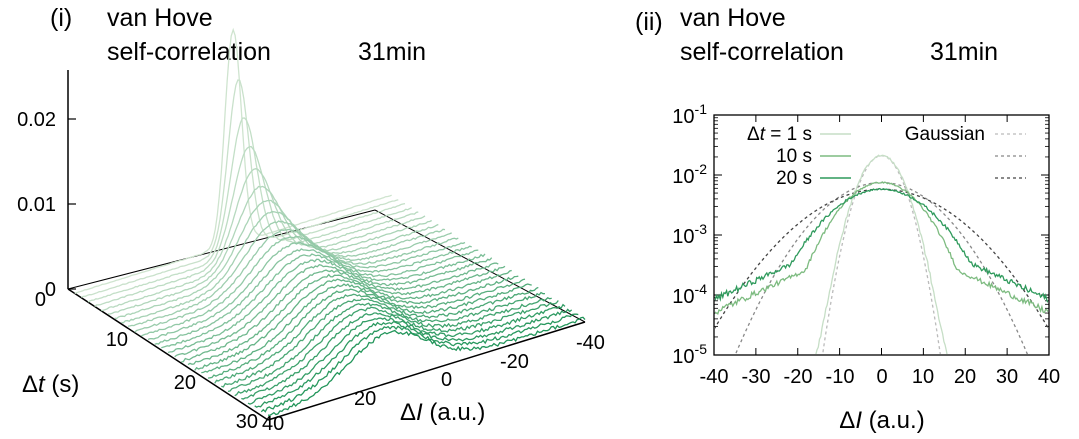 The width and height of the screenshot is (1079, 439). Describe the element at coordinates (762, 52) in the screenshot. I see `panel-ii-title-line2: self-correlation` at that location.